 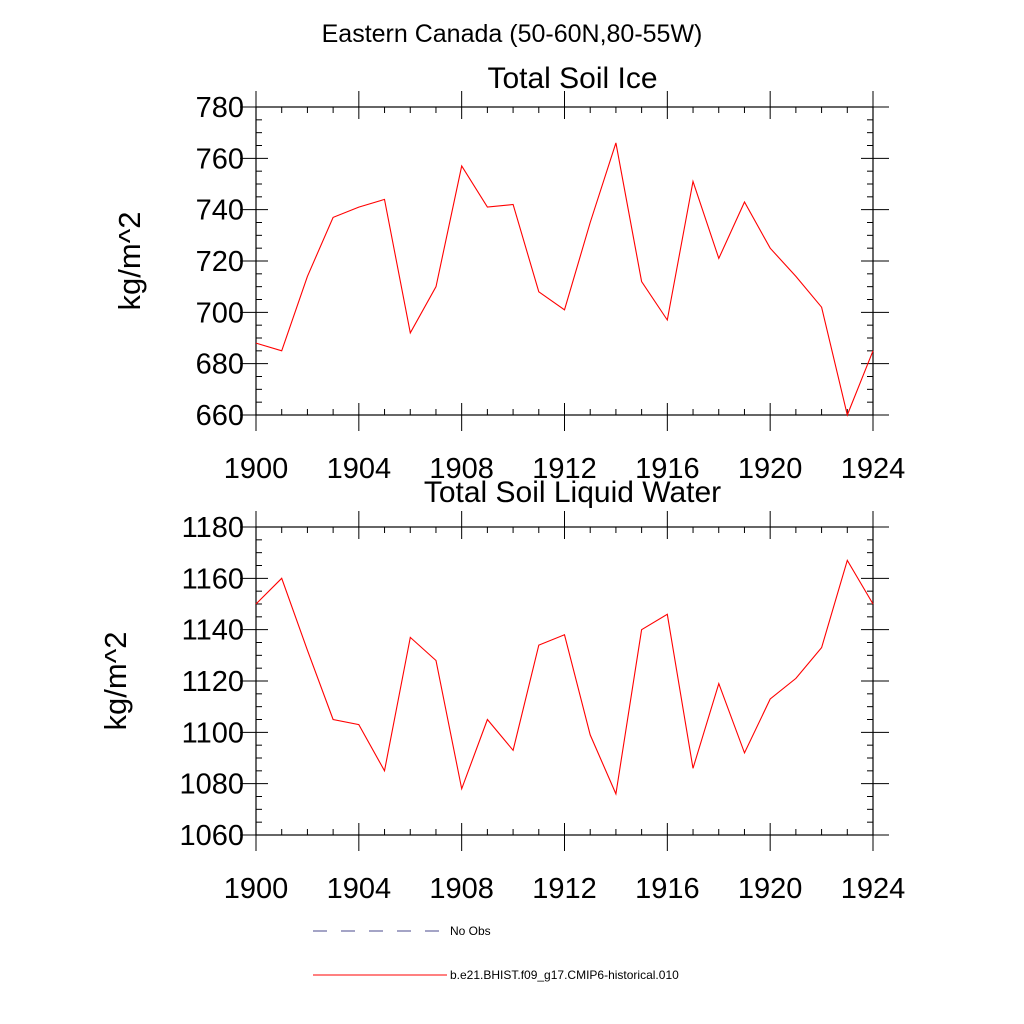 I want to click on panel-1-y-tick-label: 1080, so click(x=211, y=785).